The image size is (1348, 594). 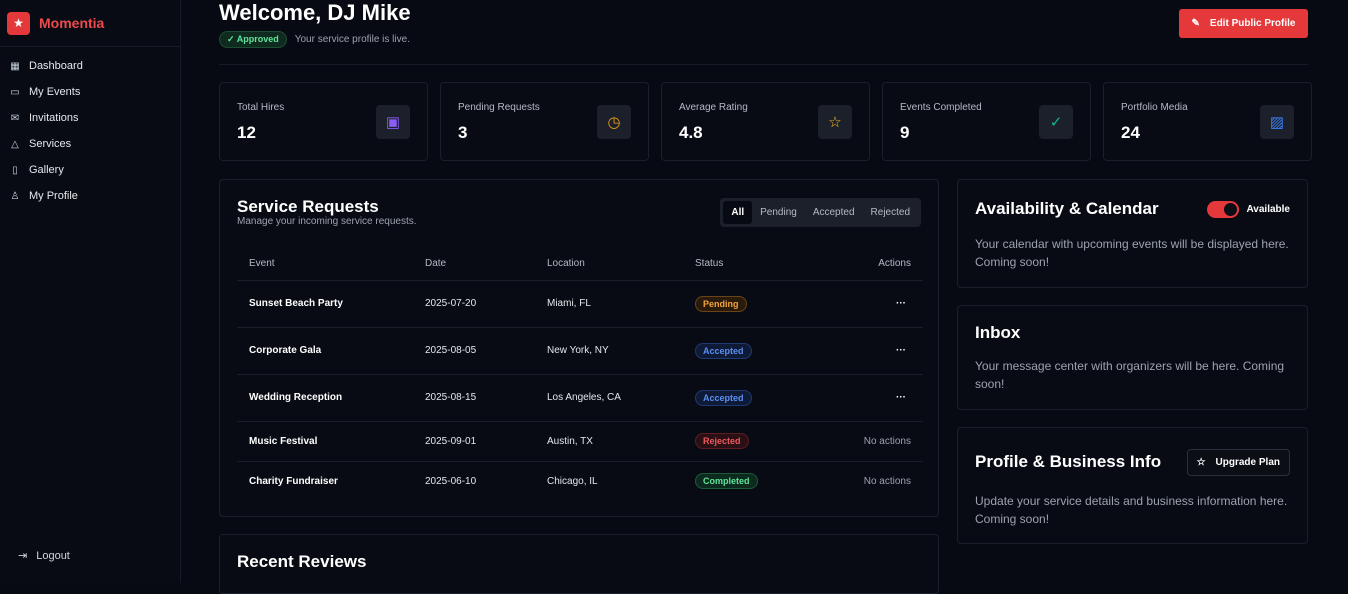 What do you see at coordinates (15, 92) in the screenshot?
I see `calendar-icon: ▭` at bounding box center [15, 92].